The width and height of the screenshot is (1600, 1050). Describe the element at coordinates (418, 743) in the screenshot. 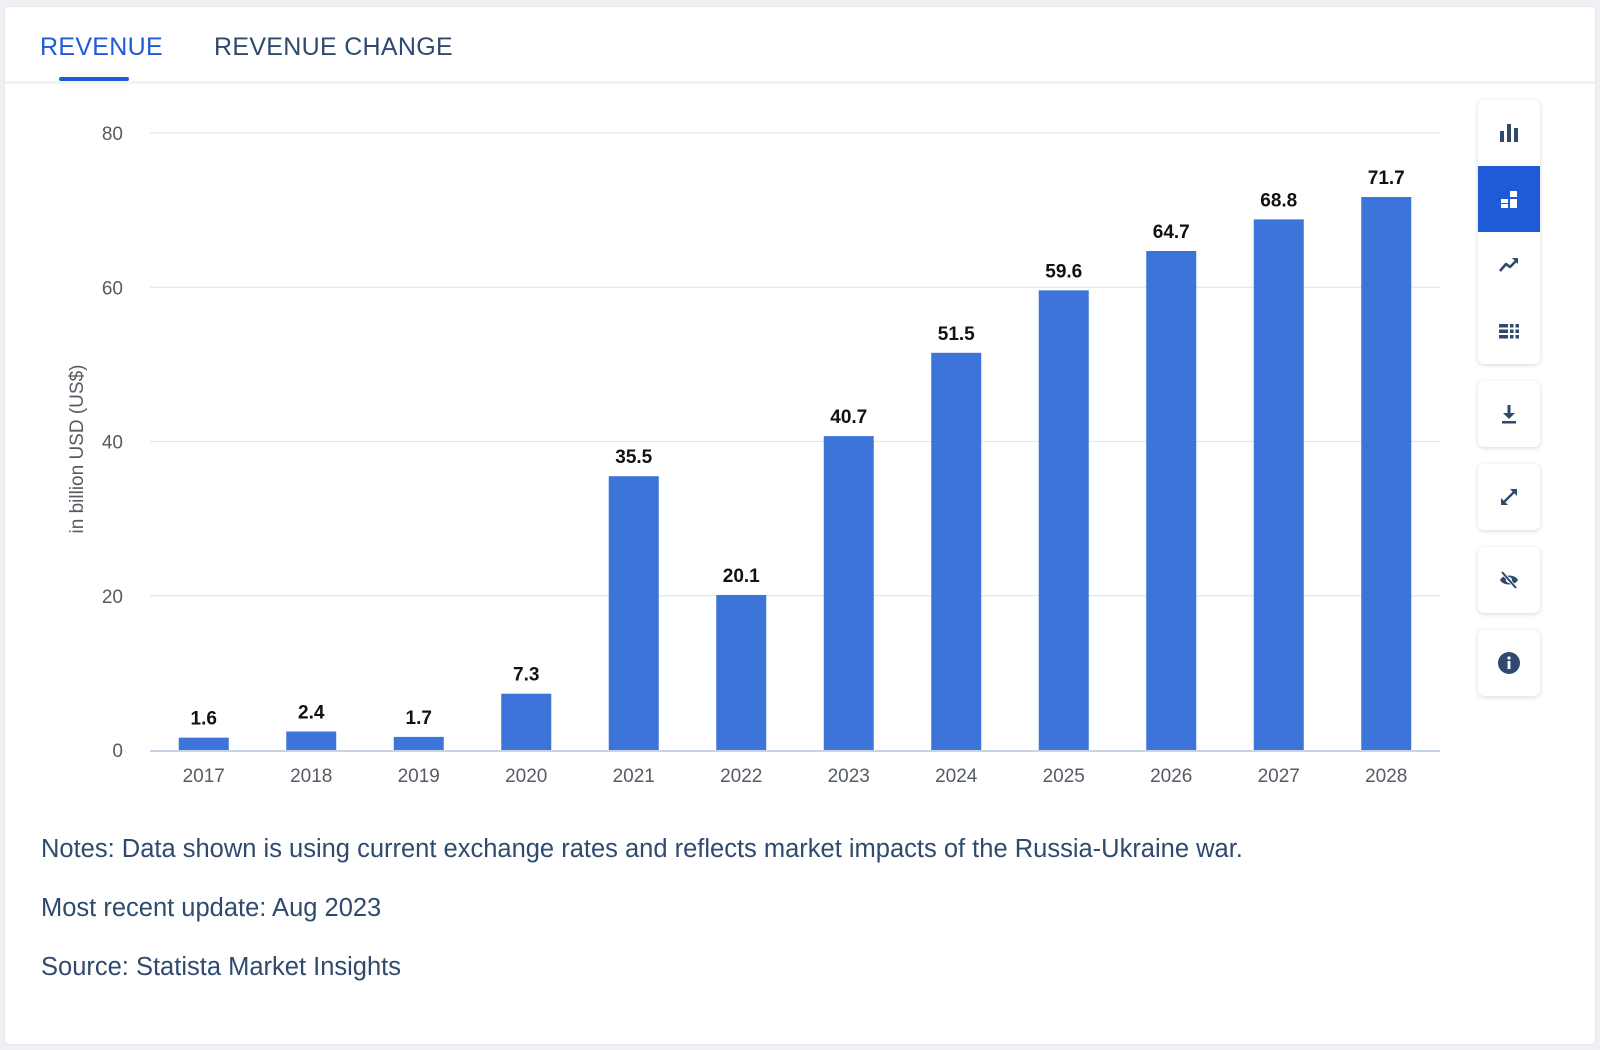

I see `bar-2019` at that location.